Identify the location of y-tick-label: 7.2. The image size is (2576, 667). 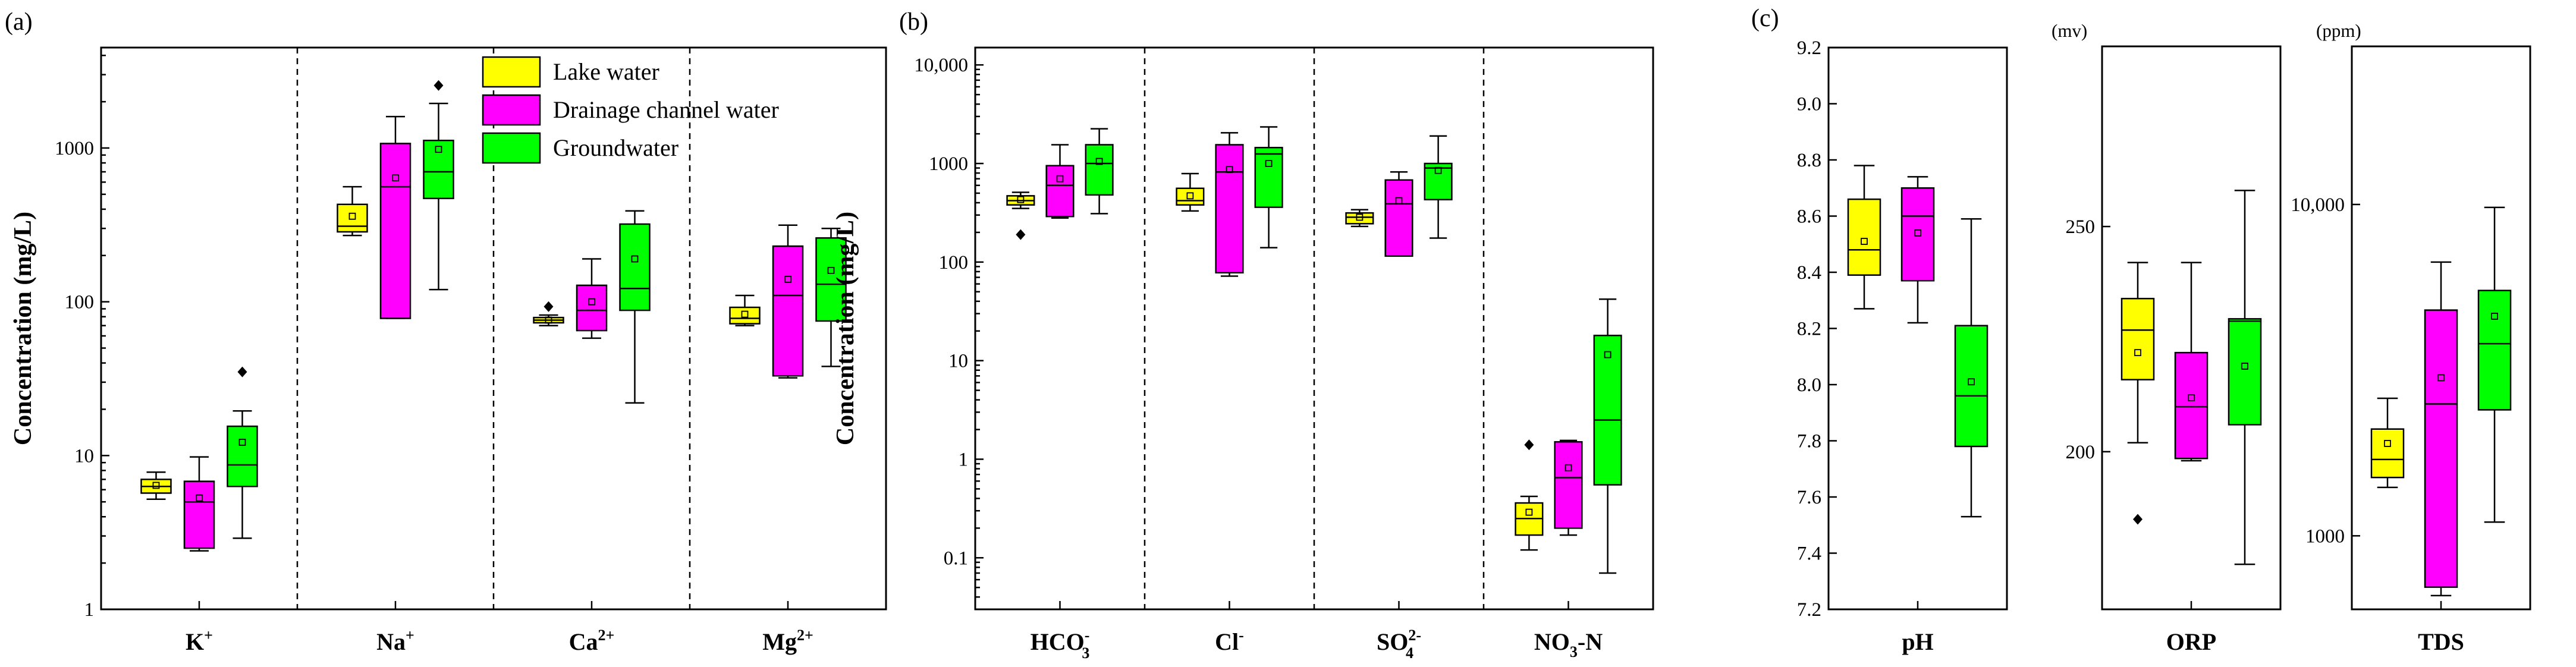
(1809, 610).